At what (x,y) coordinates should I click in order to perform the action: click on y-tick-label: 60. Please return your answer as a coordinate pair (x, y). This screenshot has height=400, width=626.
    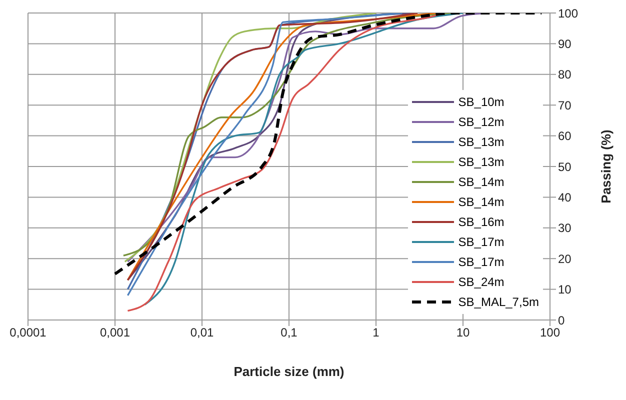
    Looking at the image, I should click on (565, 136).